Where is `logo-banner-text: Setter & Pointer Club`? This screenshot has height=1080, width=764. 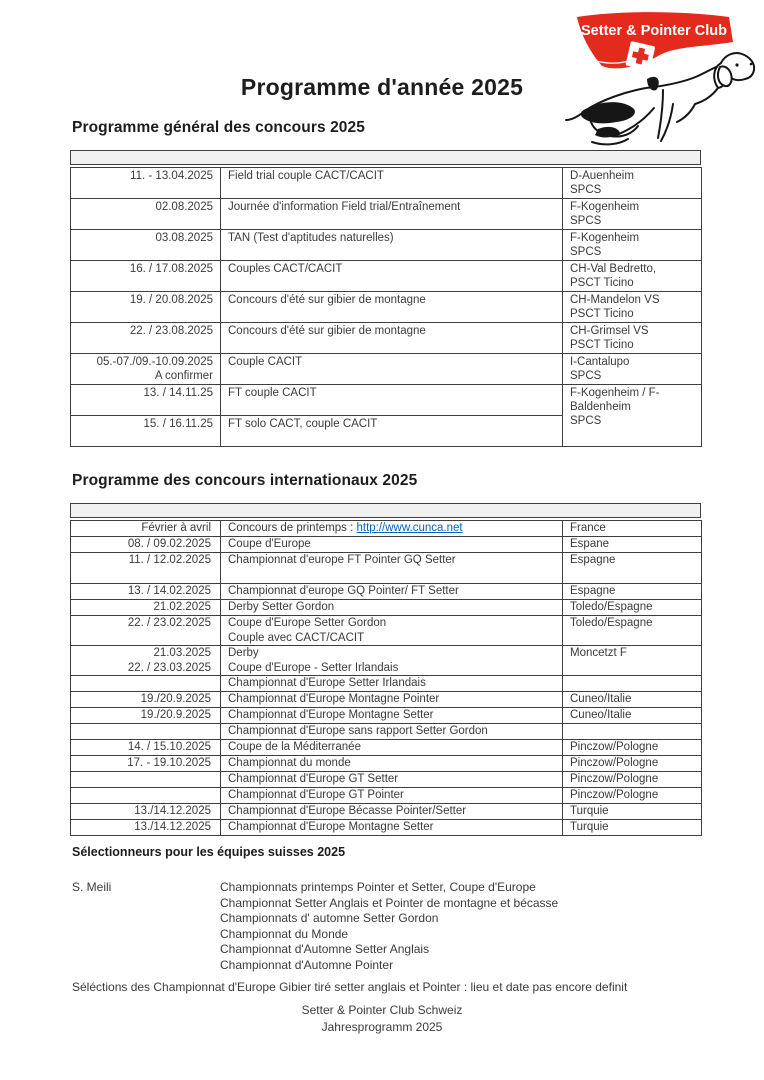 logo-banner-text: Setter & Pointer Club is located at coordinates (654, 31).